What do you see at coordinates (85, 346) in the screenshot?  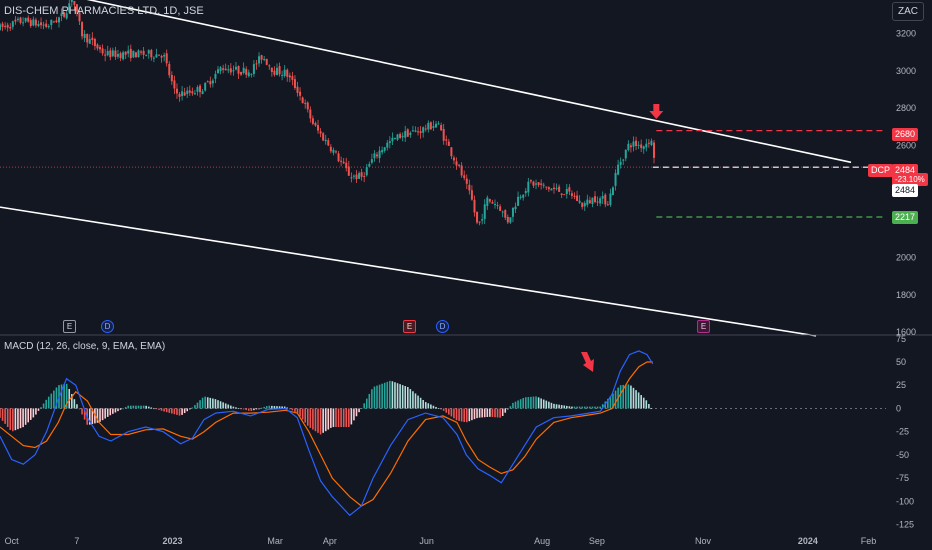 I see `macd-title: MACD (12, 26, close, 9, EMA, EMA)` at bounding box center [85, 346].